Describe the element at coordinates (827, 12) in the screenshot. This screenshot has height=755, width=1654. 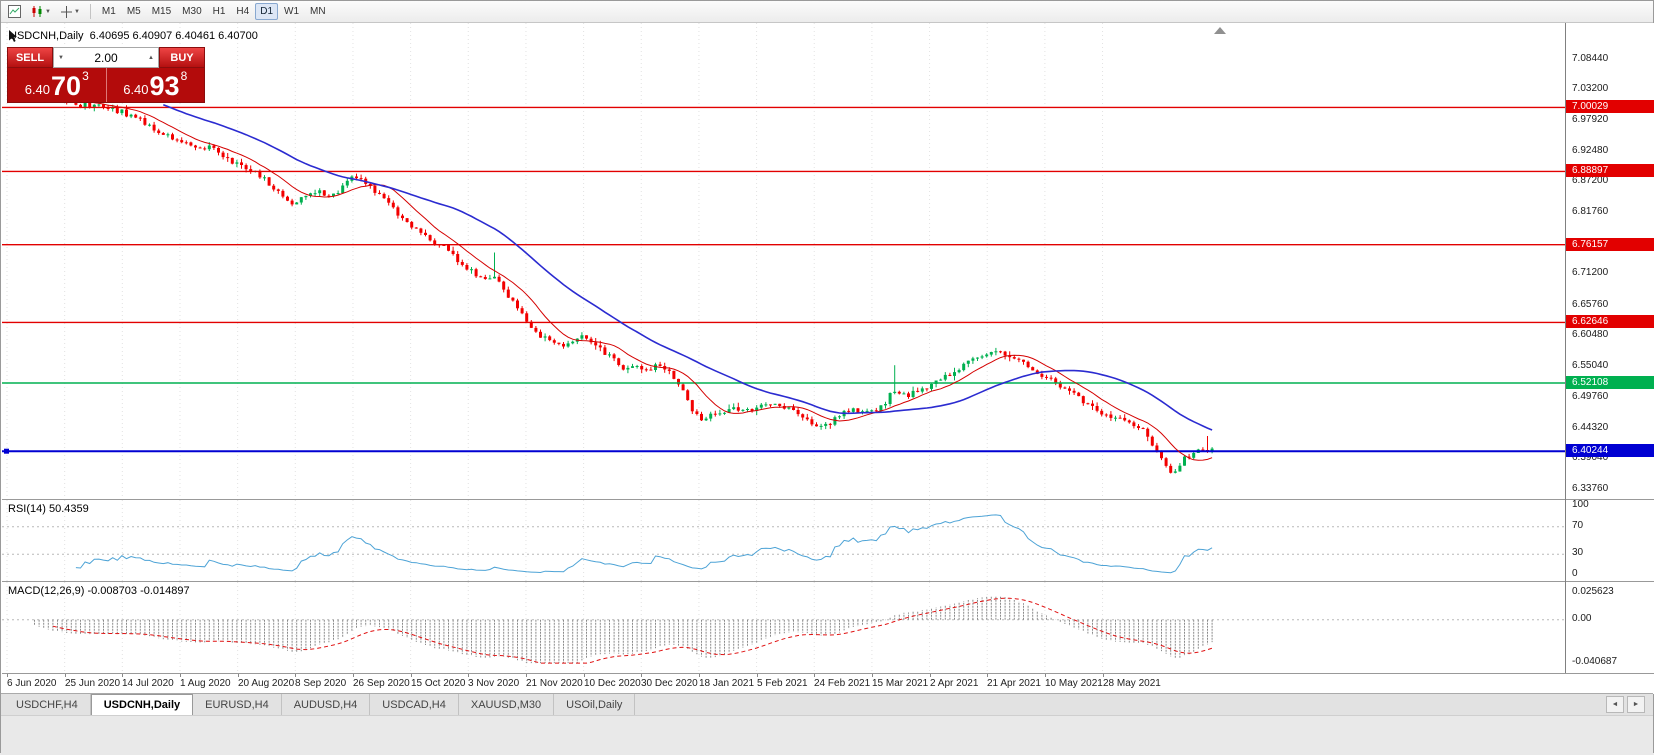
I see `toolbar: ▼ ▼ M1 M5 M15 M30 H1 H4 D1 W1 MN` at that location.